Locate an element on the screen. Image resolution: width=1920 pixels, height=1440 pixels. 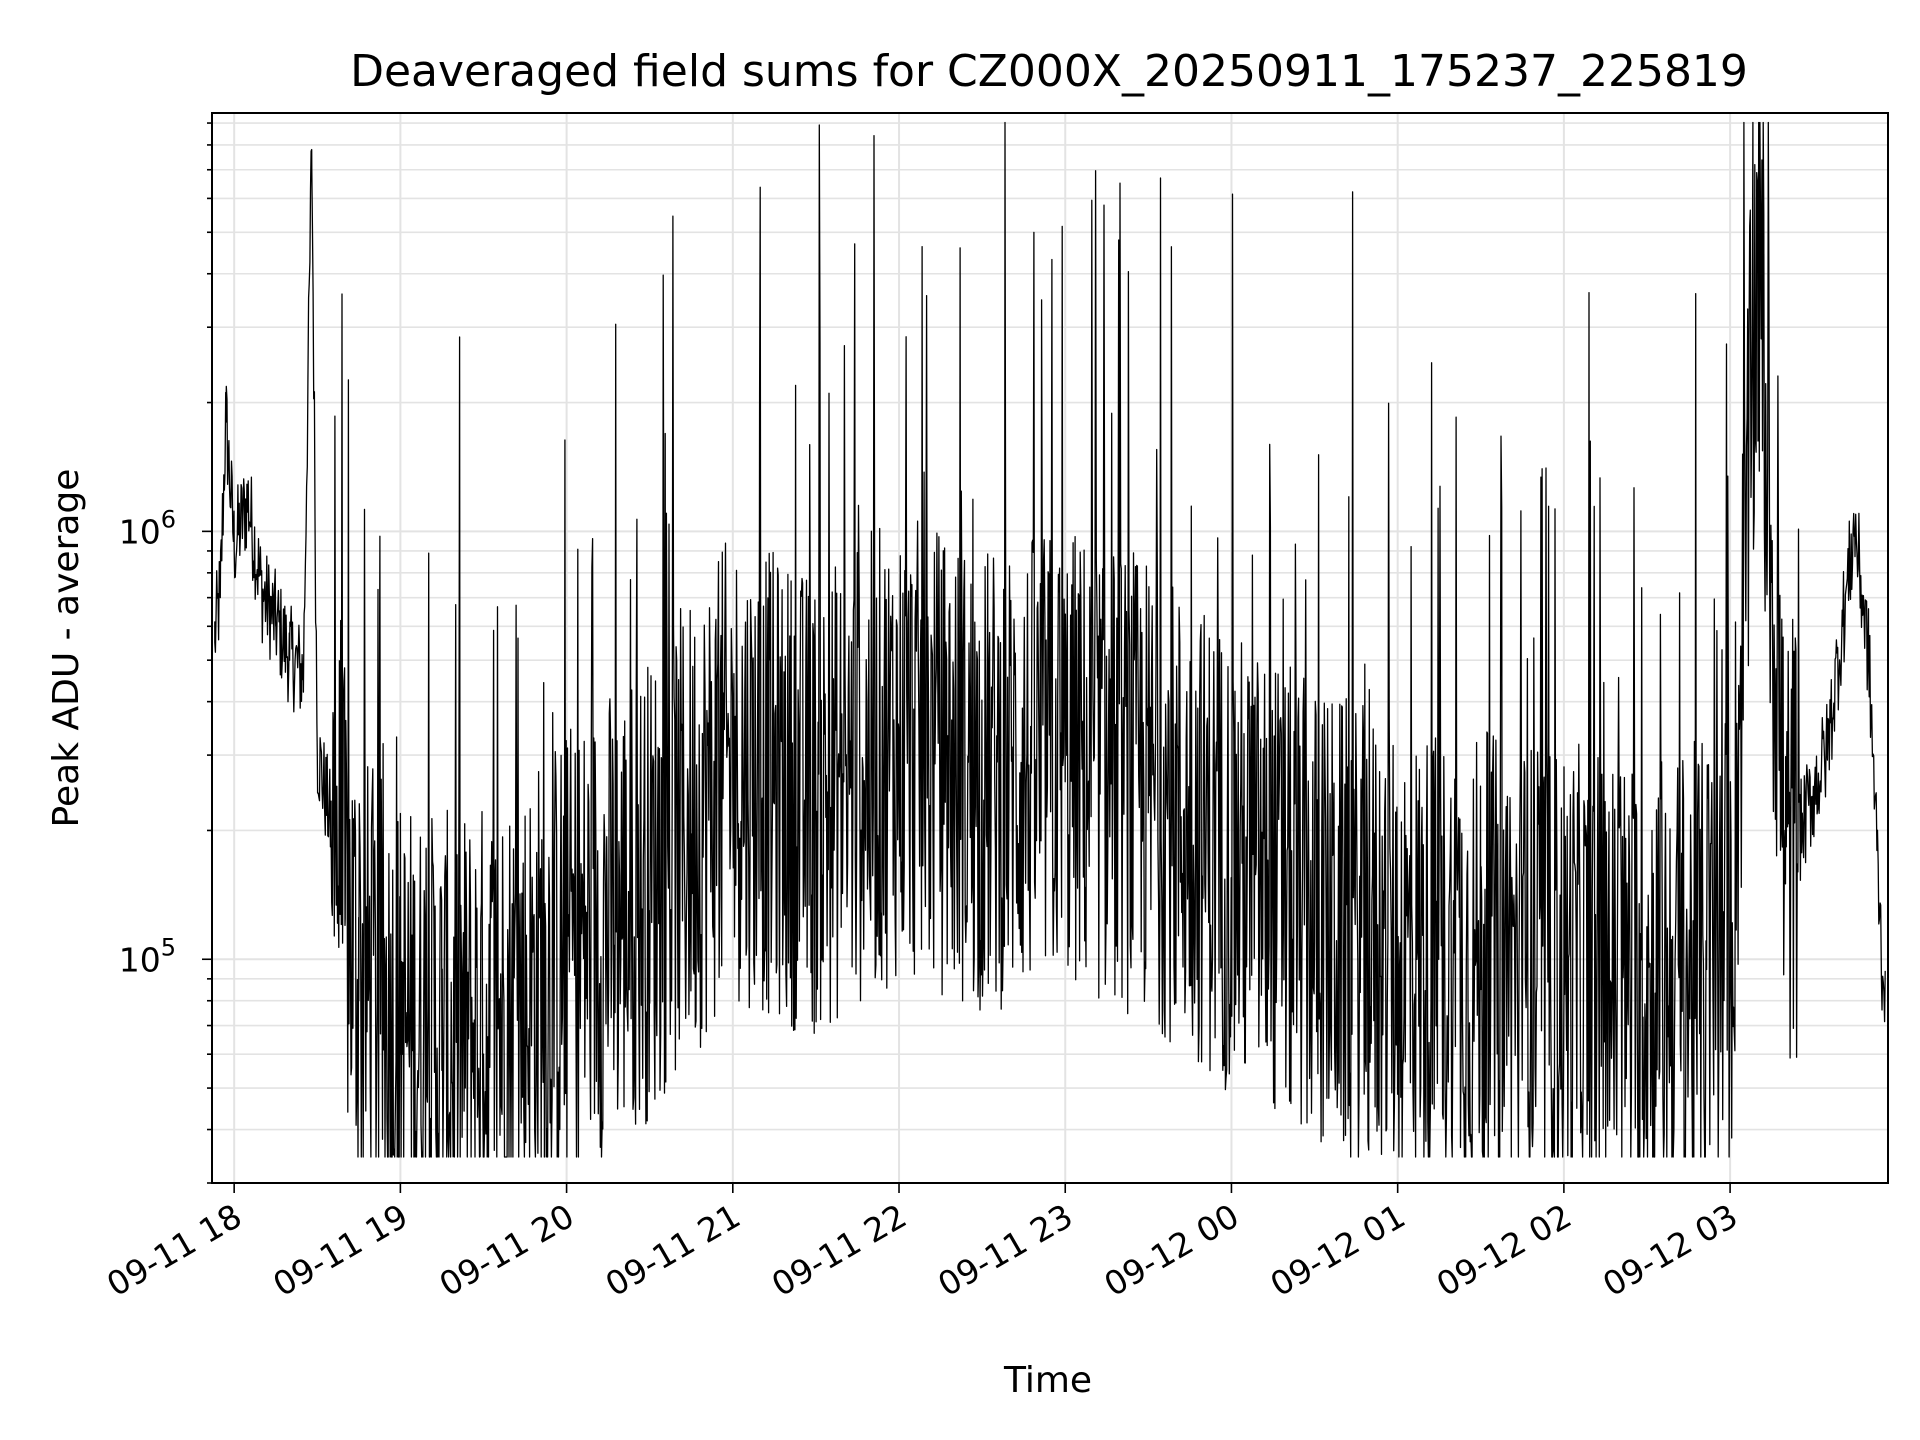
y-axis: 10⁵ 10⁶ is located at coordinates (165, 653).